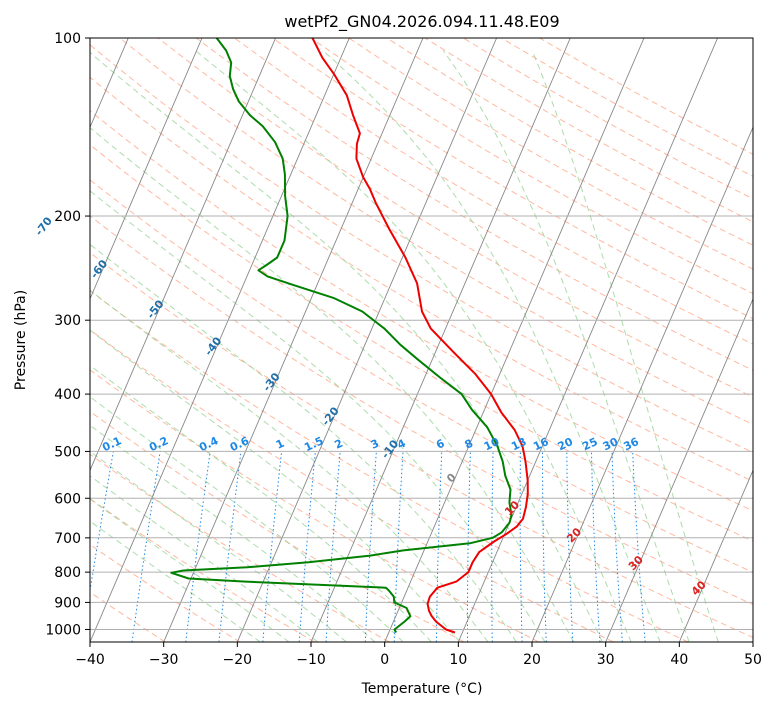  What do you see at coordinates (67, 395) in the screenshot?
I see `y-tick-label: 400` at bounding box center [67, 395].